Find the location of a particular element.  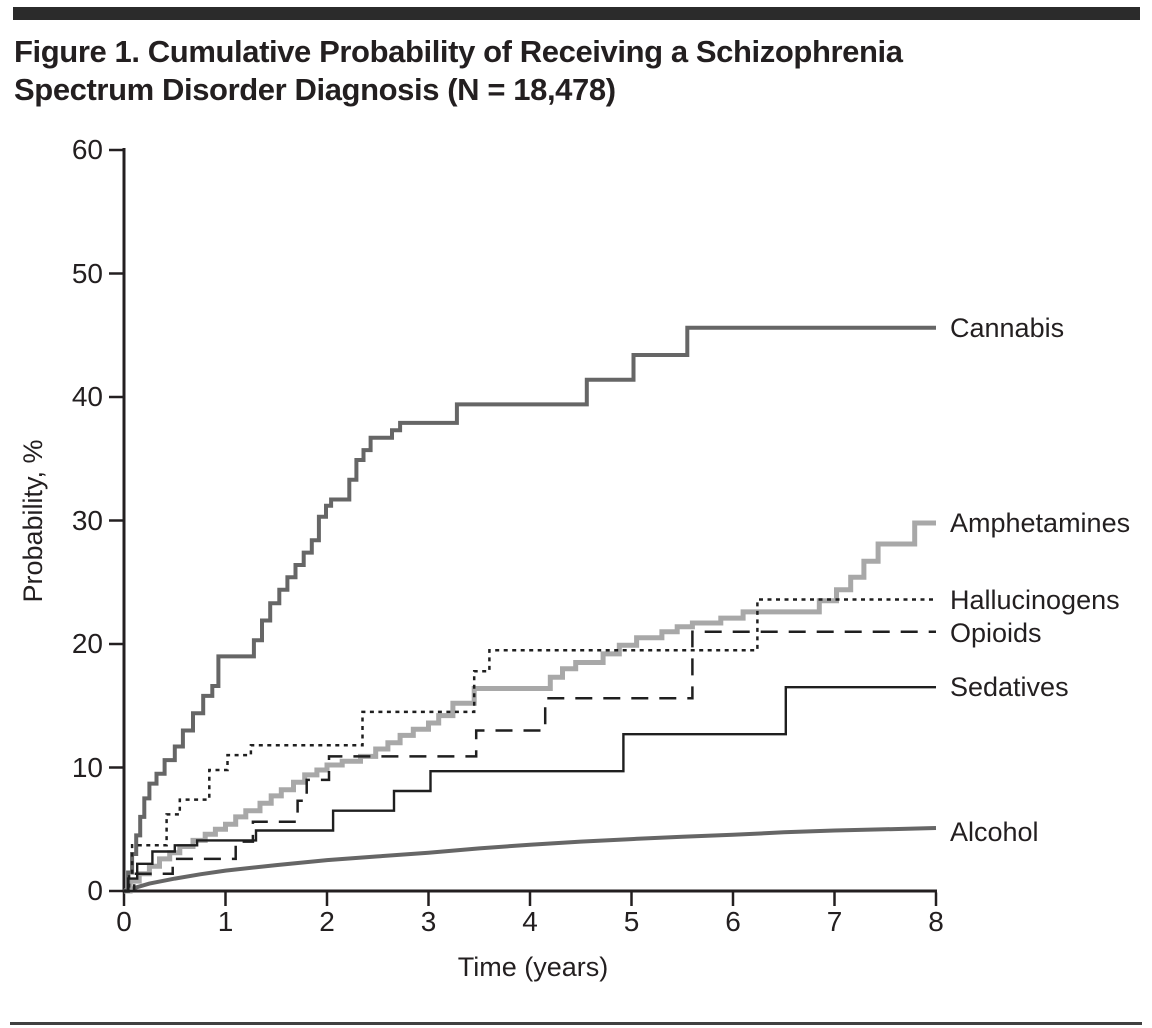

x-tick-label-7: 7 is located at coordinates (834, 921).